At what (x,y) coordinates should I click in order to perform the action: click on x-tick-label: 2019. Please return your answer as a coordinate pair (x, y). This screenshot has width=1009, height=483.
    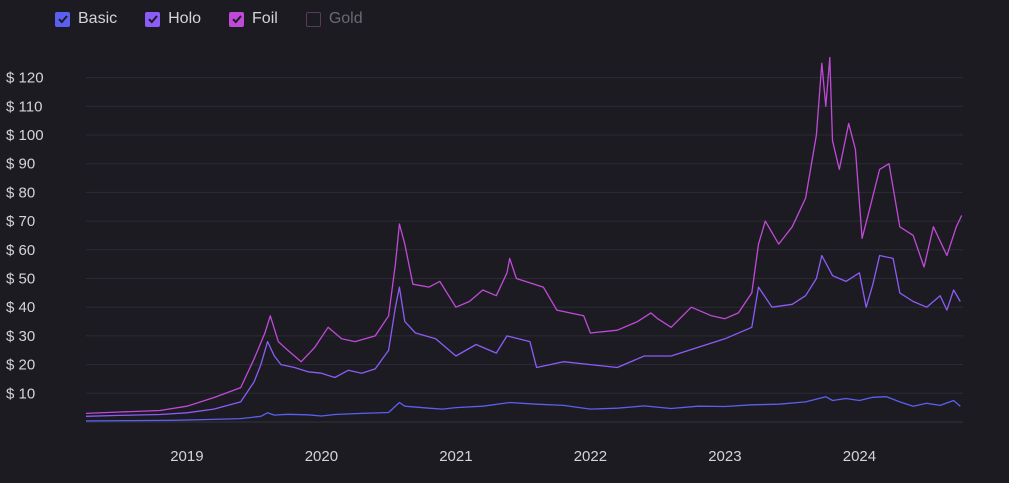
    Looking at the image, I should click on (186, 456).